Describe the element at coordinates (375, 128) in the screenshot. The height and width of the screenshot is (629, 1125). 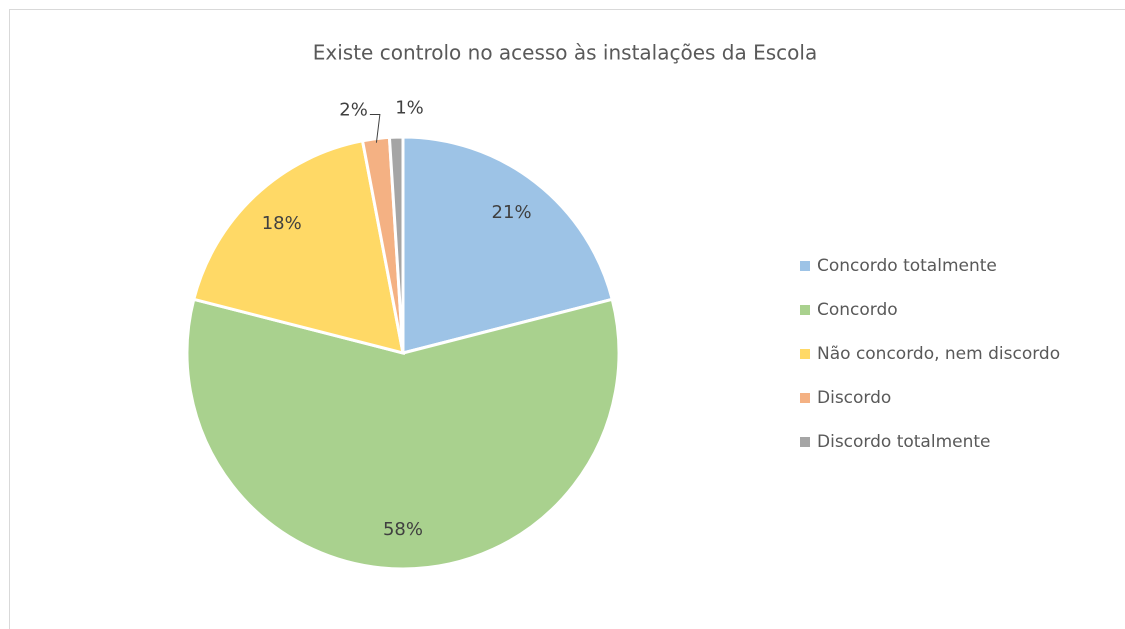
I see `leader-line` at that location.